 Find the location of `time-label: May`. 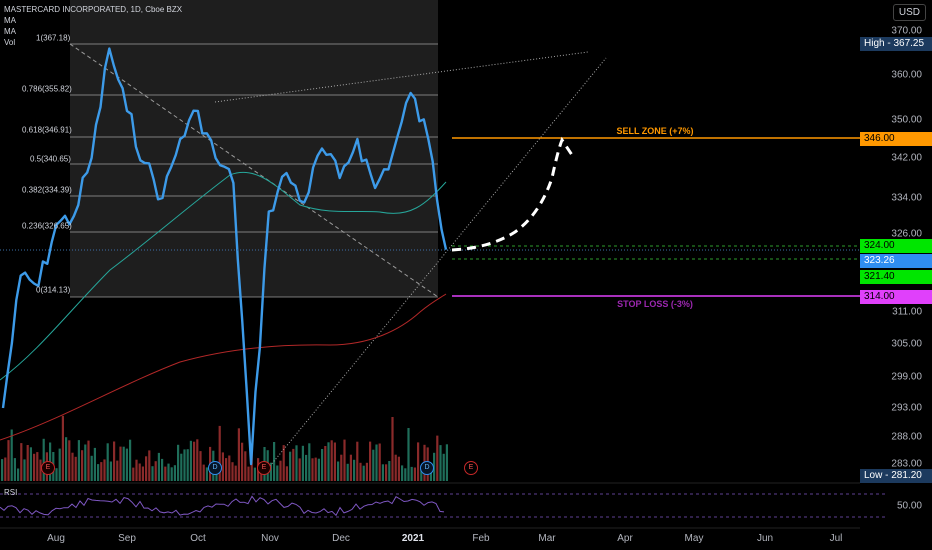

time-label: May is located at coordinates (694, 538).